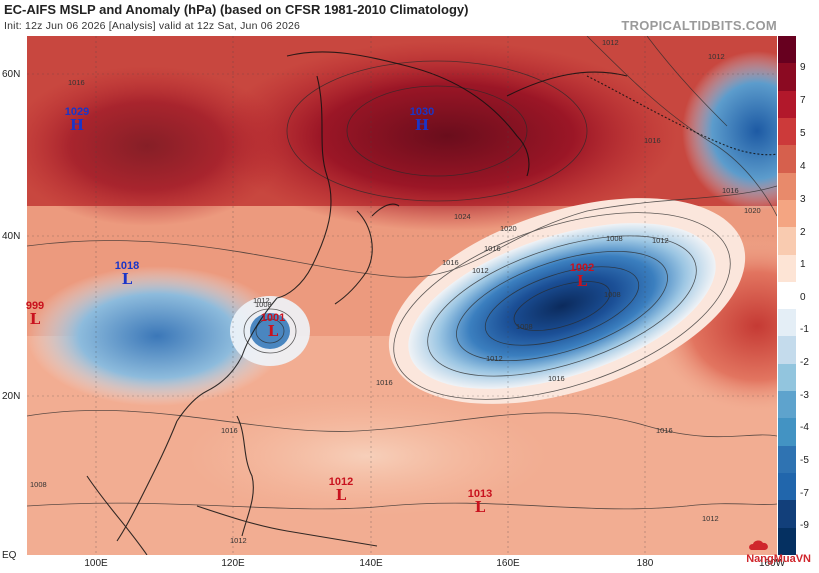 This screenshot has width=819, height=573. I want to click on lat-label: 20N, so click(11, 396).